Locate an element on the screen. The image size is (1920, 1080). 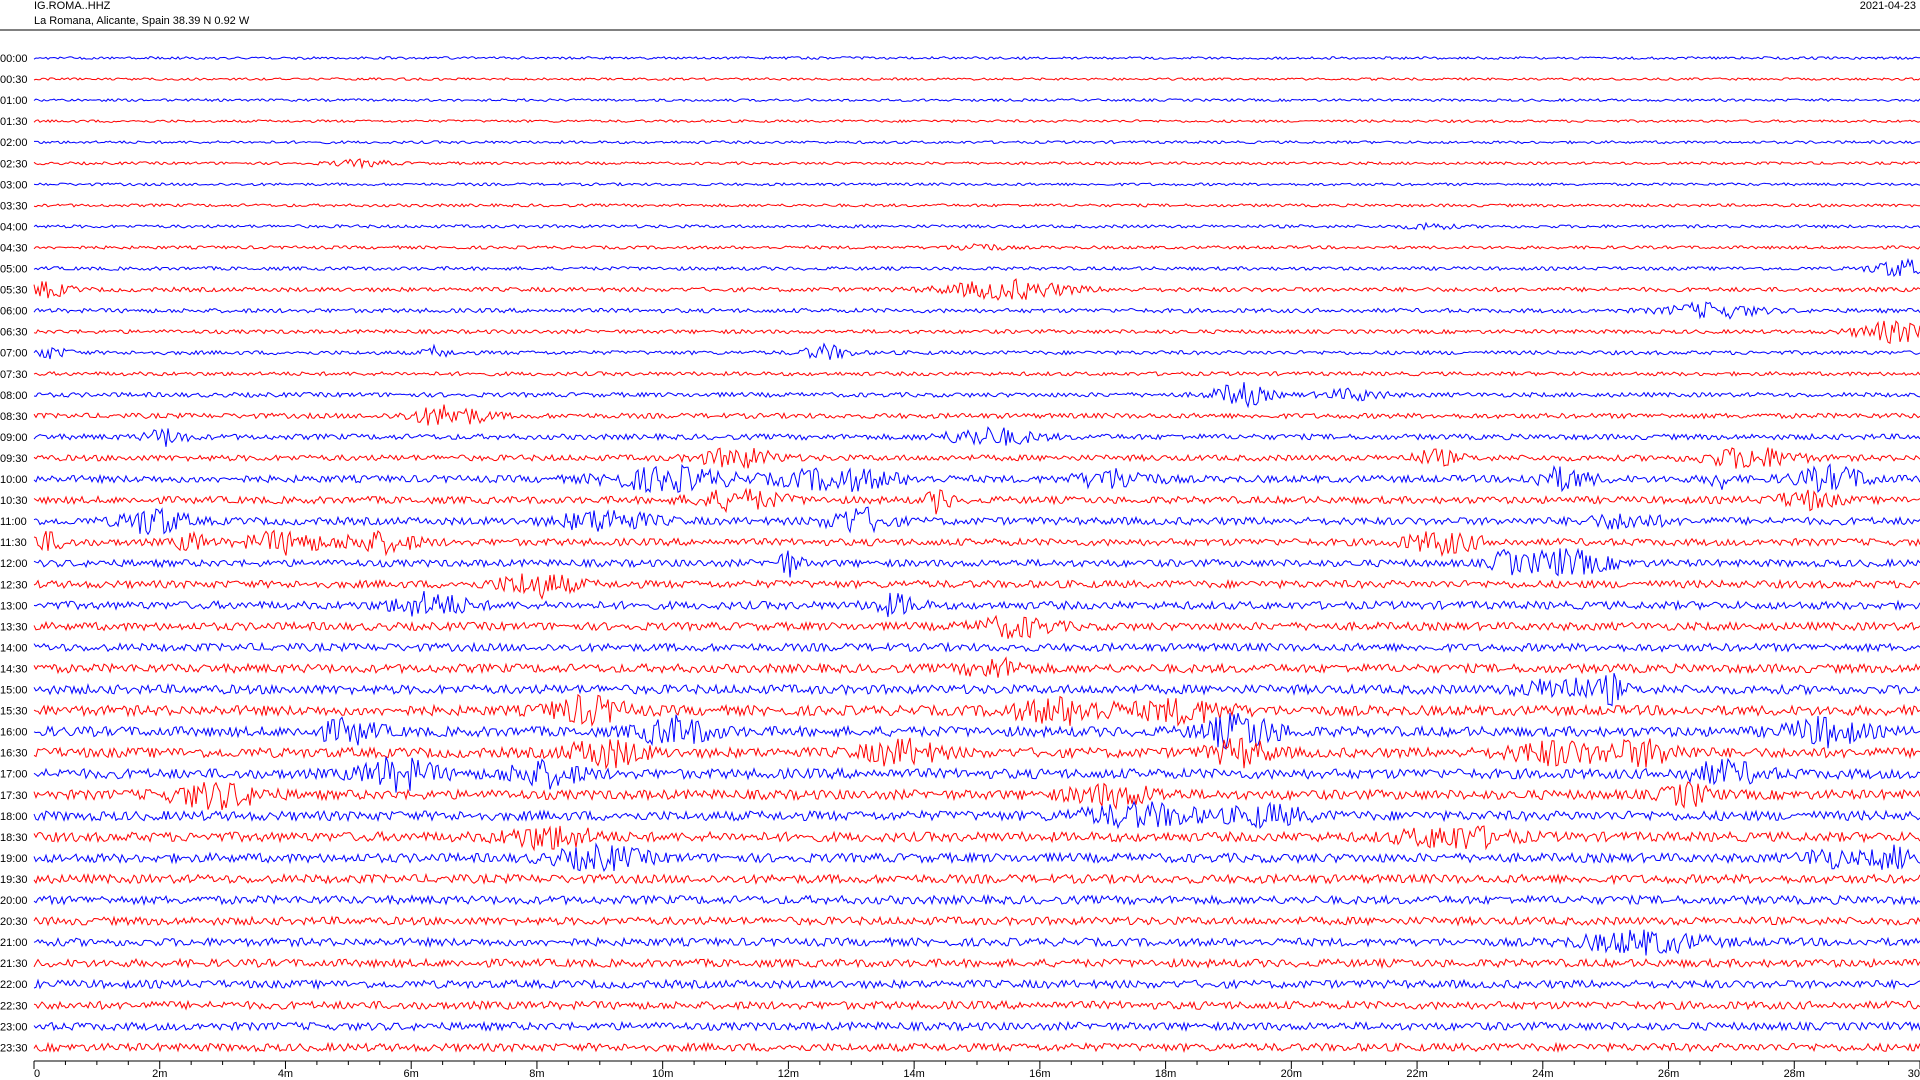
row-label: 01:30 is located at coordinates (14, 122).